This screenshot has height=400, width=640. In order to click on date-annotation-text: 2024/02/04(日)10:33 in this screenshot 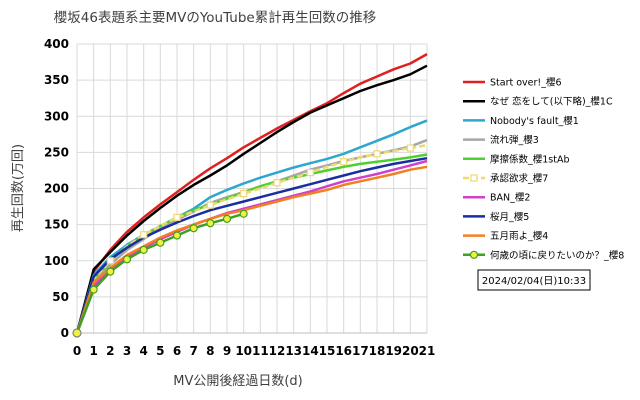, I will do `click(534, 281)`.